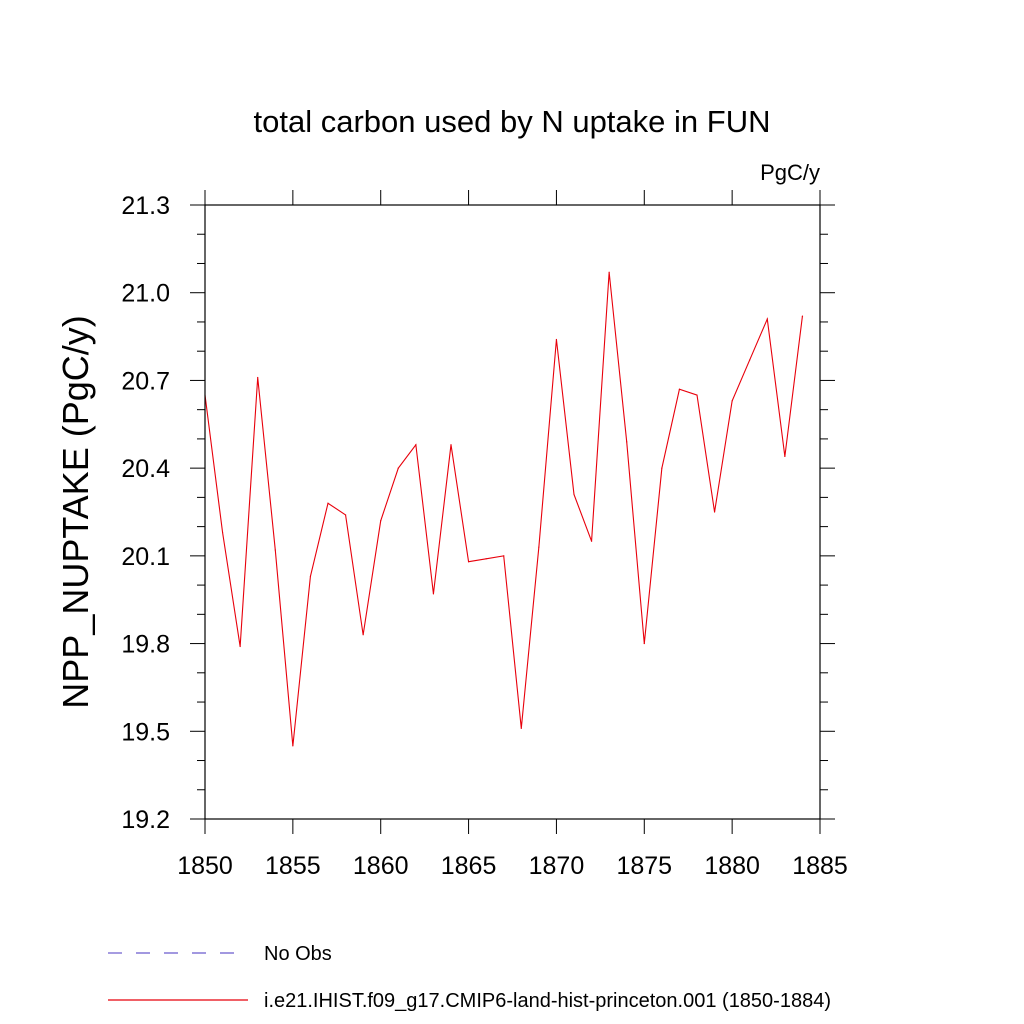  I want to click on x-tick-label: 1855, so click(293, 866).